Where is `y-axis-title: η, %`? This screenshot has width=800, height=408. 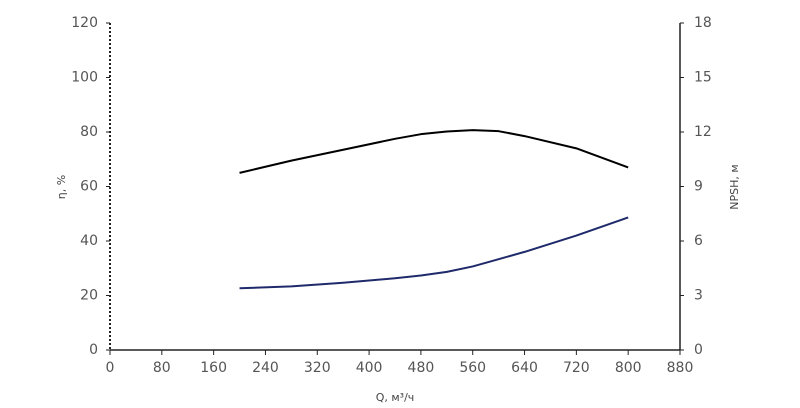
y-axis-title: η, % is located at coordinates (61, 187).